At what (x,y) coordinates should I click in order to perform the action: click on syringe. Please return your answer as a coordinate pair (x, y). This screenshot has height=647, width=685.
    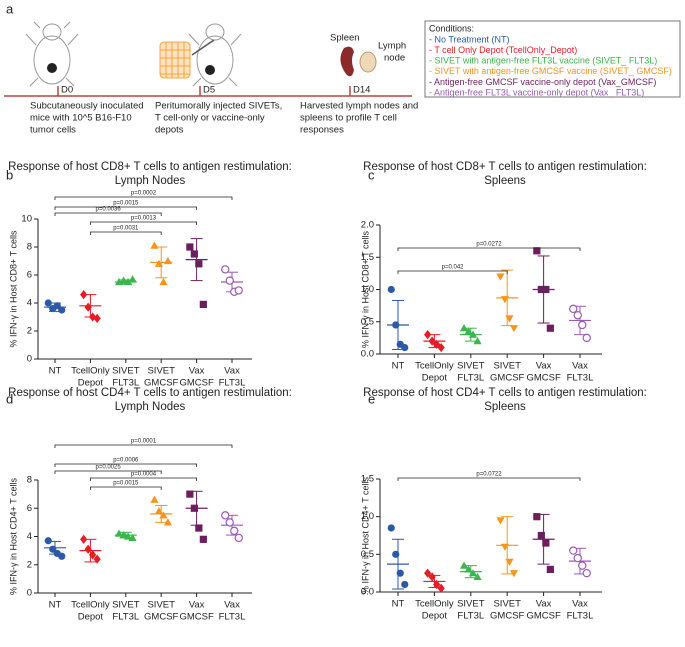
    Looking at the image, I should click on (203, 47).